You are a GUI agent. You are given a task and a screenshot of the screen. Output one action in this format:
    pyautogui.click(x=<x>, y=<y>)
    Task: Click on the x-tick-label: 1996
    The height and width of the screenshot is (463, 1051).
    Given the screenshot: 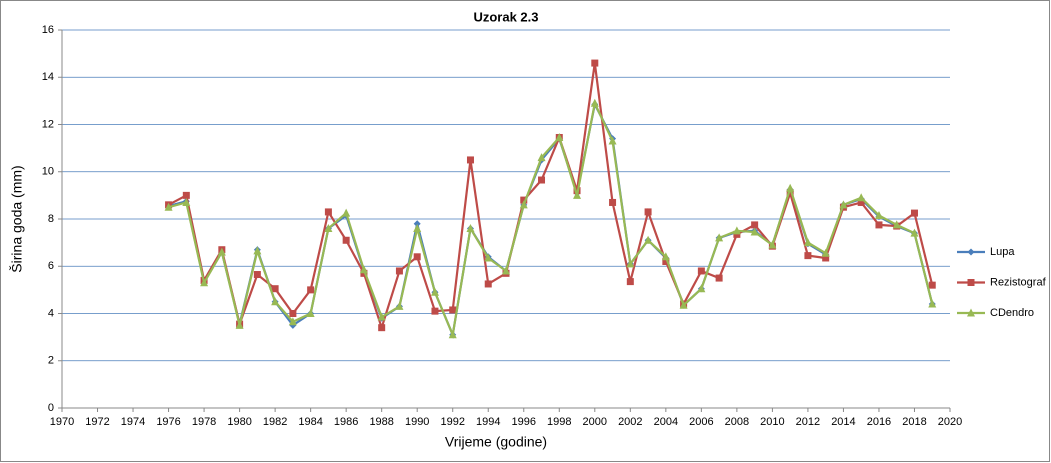 What is the action you would take?
    pyautogui.click(x=524, y=422)
    